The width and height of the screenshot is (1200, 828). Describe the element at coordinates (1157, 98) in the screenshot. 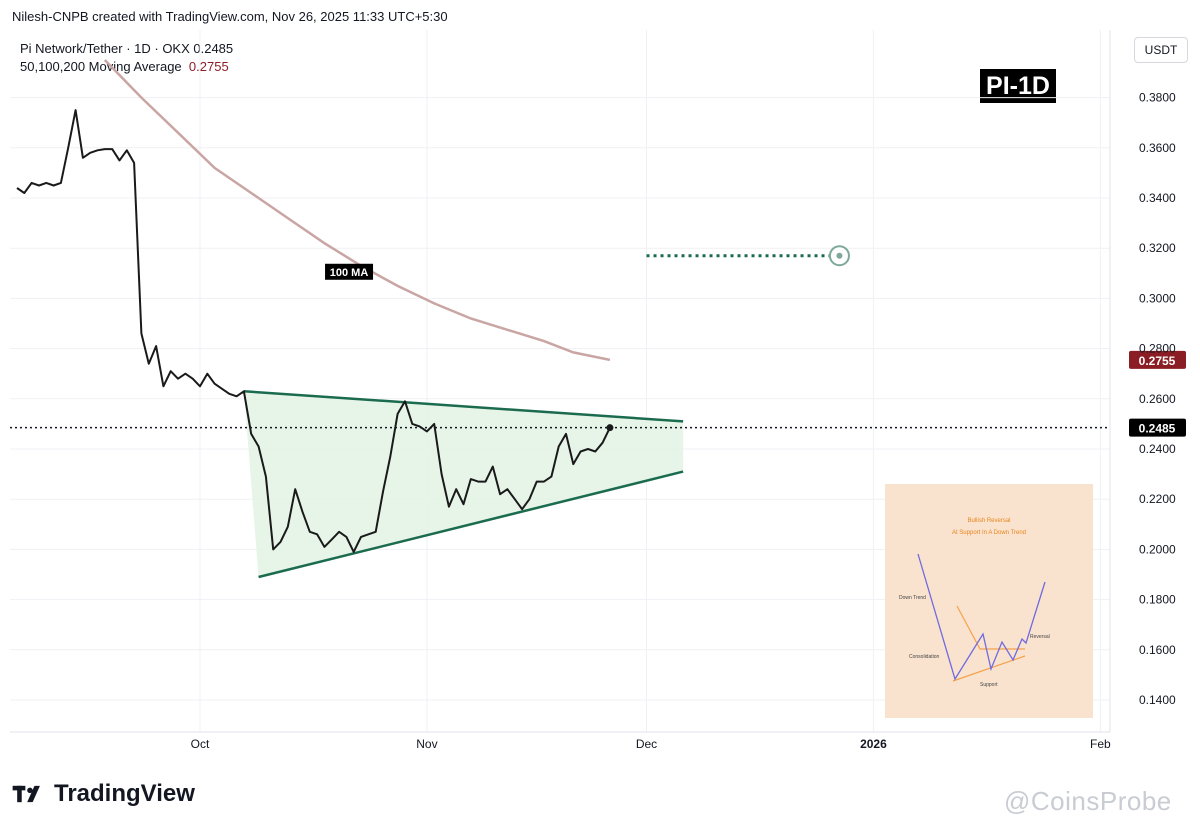

I see `price-tick-label: 0.3800` at that location.